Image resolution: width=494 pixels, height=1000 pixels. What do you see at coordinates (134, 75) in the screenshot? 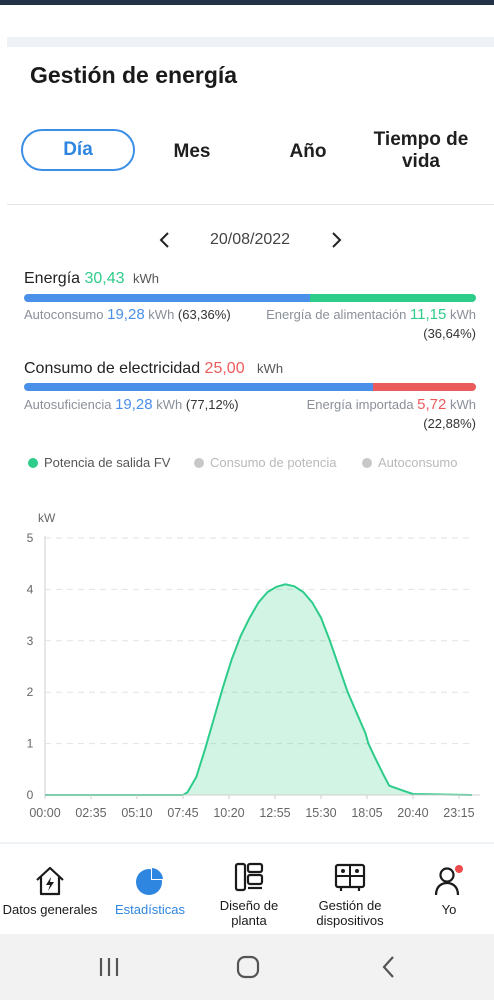
I see `page-title: Gestión de energía` at bounding box center [134, 75].